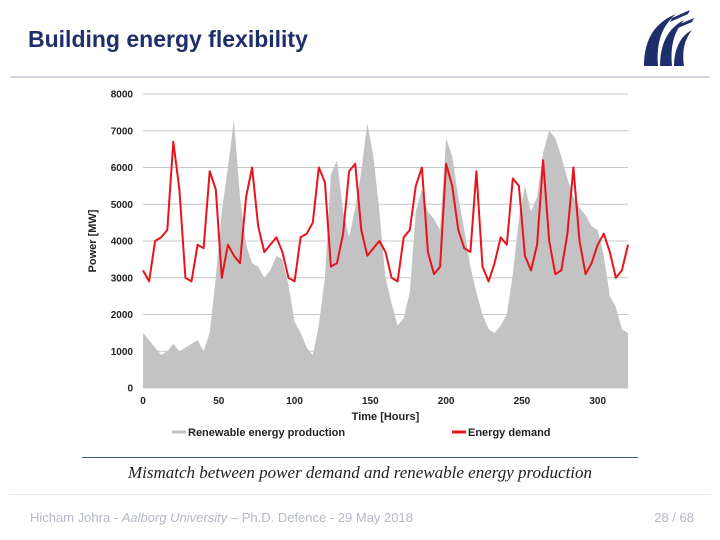 Image resolution: width=720 pixels, height=540 pixels. I want to click on x-tick-labels: 0 50 100 150 200 250 300, so click(373, 401).